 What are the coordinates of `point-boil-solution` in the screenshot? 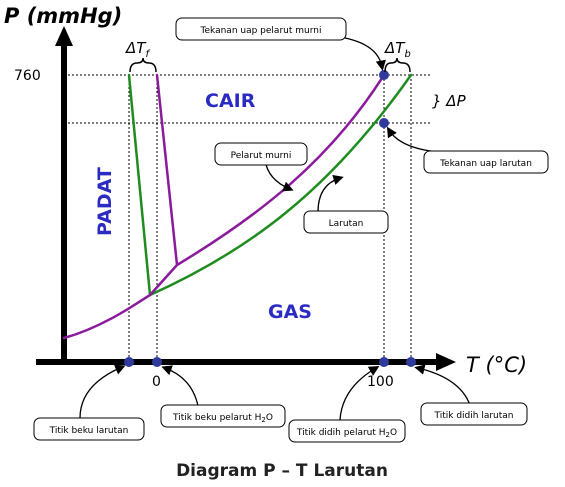 It's located at (411, 362).